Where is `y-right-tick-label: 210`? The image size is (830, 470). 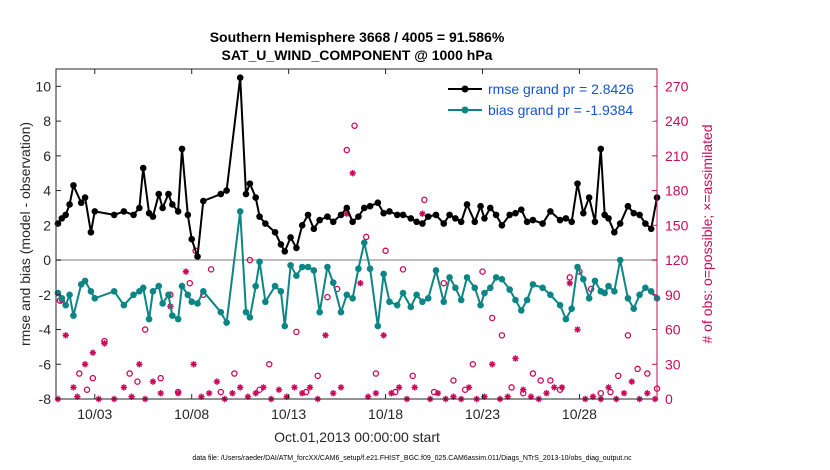 y-right-tick-label: 210 is located at coordinates (677, 156).